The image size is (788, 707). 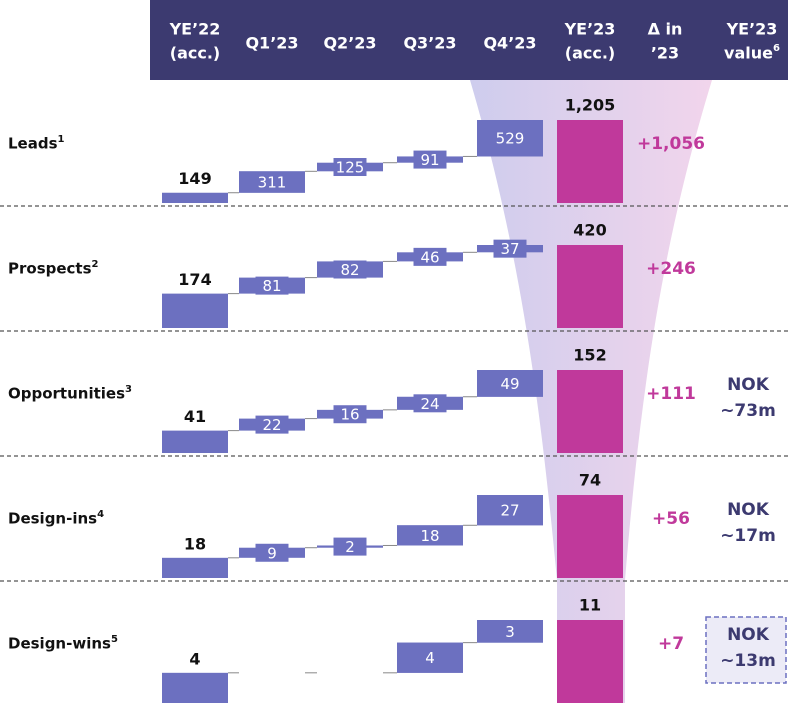 I want to click on bar-label: 3, so click(x=510, y=632).